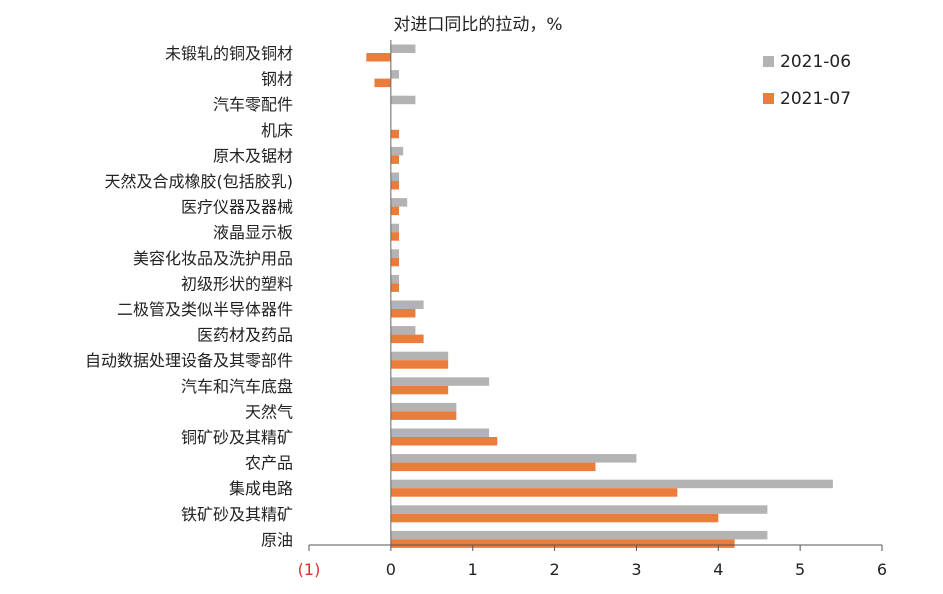 The height and width of the screenshot is (594, 943). I want to click on x-tick-label: 1, so click(473, 569).